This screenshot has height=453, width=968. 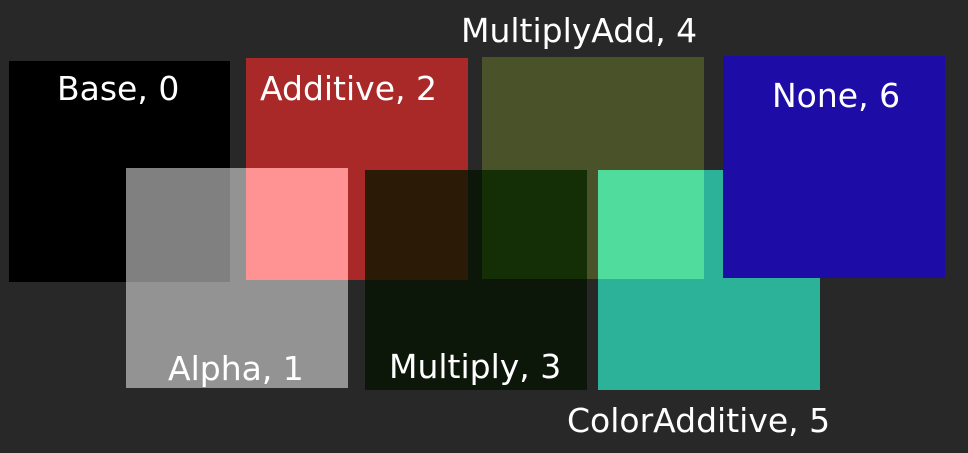 I want to click on alpha-base-overlap, so click(x=178, y=225).